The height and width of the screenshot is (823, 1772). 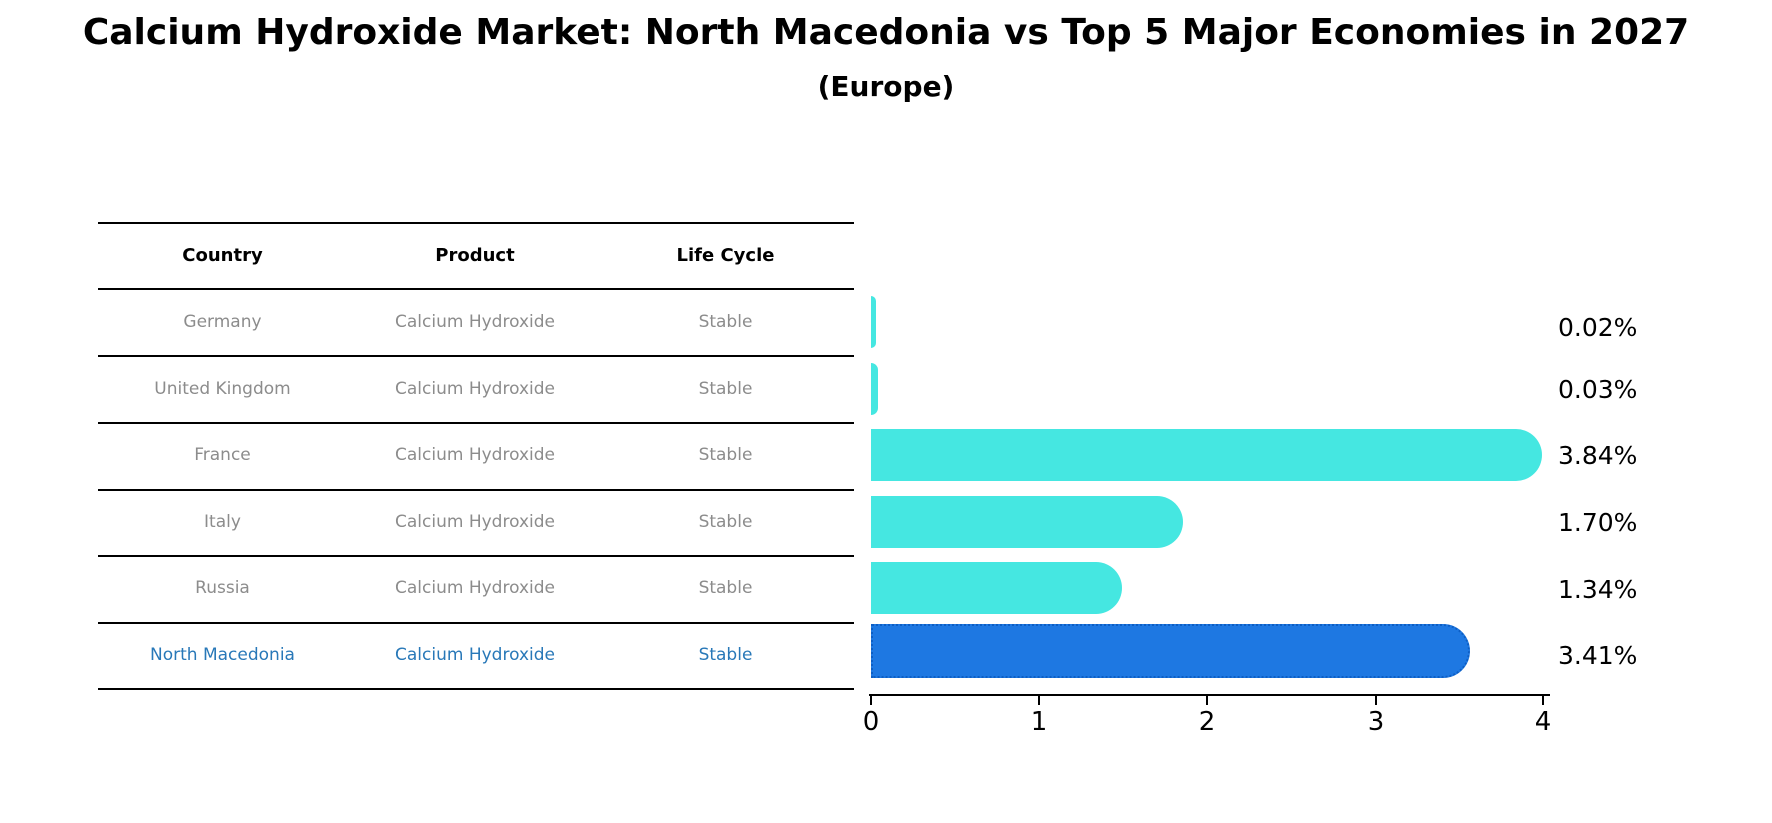 I want to click on bar-value-label: 3.41%, so click(x=1598, y=655).